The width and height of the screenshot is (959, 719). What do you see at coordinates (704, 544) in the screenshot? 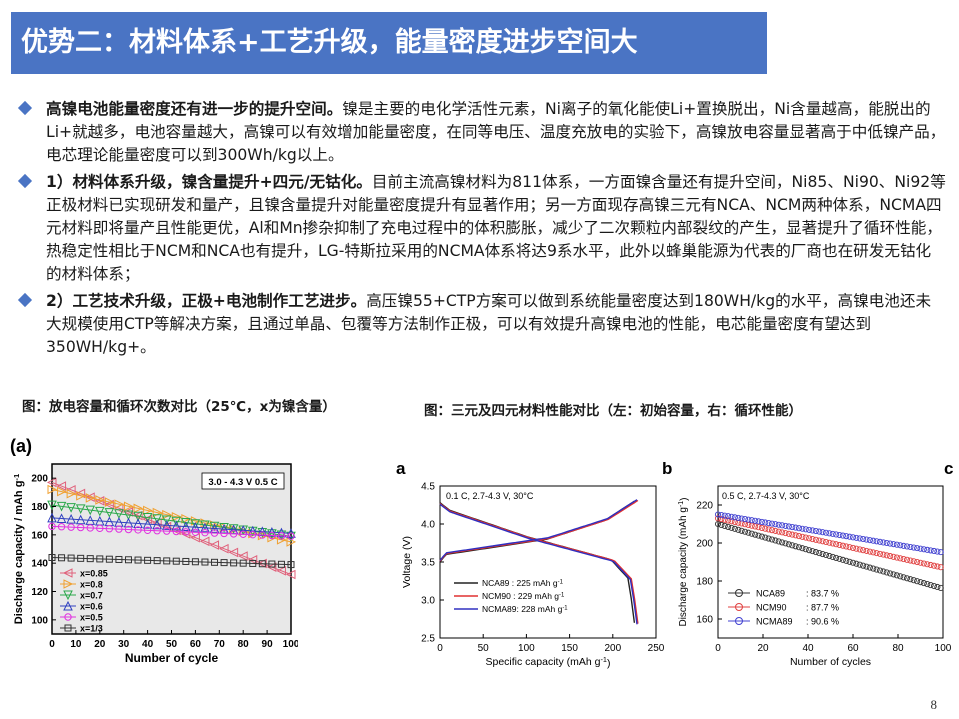
I see `y-tick-label: 200` at bounding box center [704, 544].